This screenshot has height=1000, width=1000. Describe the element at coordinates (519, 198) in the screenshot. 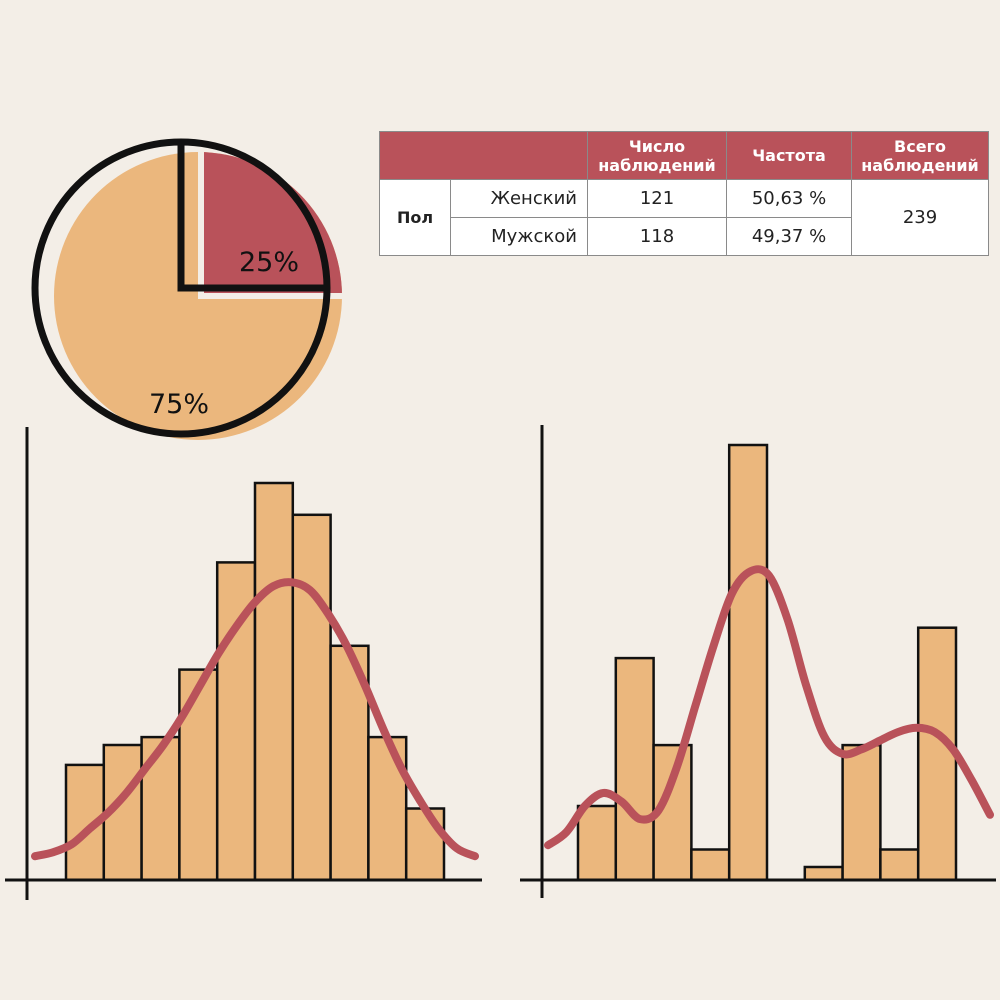

I see `row-category: Женский` at that location.